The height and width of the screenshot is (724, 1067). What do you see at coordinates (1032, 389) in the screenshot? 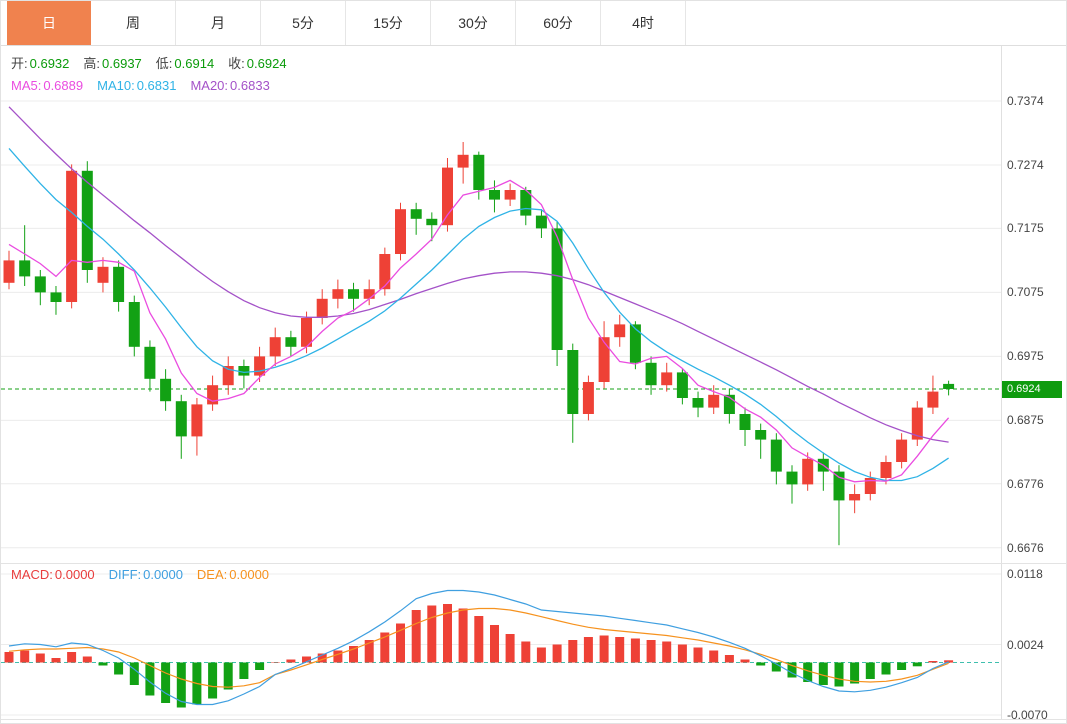
I see `last-price-tag: 0.6924` at bounding box center [1032, 389].